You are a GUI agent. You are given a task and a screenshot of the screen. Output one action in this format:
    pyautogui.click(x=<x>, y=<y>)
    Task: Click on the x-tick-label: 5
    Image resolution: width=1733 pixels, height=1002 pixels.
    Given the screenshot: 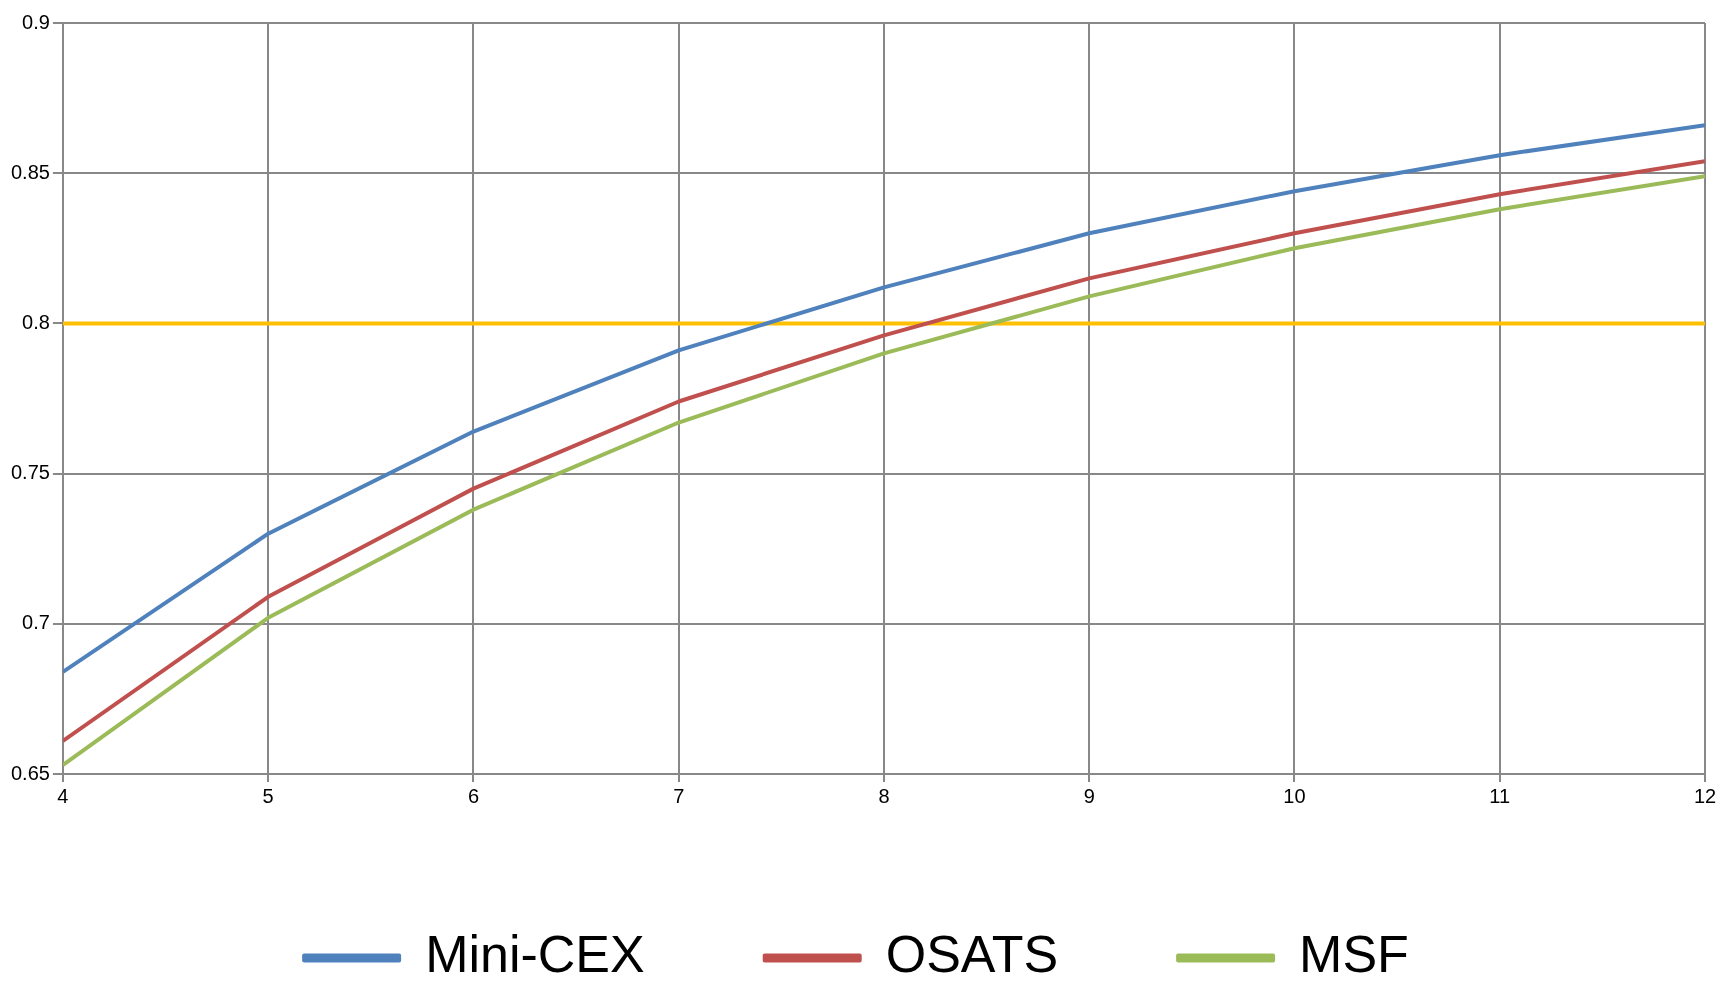 What is the action you would take?
    pyautogui.click(x=268, y=795)
    